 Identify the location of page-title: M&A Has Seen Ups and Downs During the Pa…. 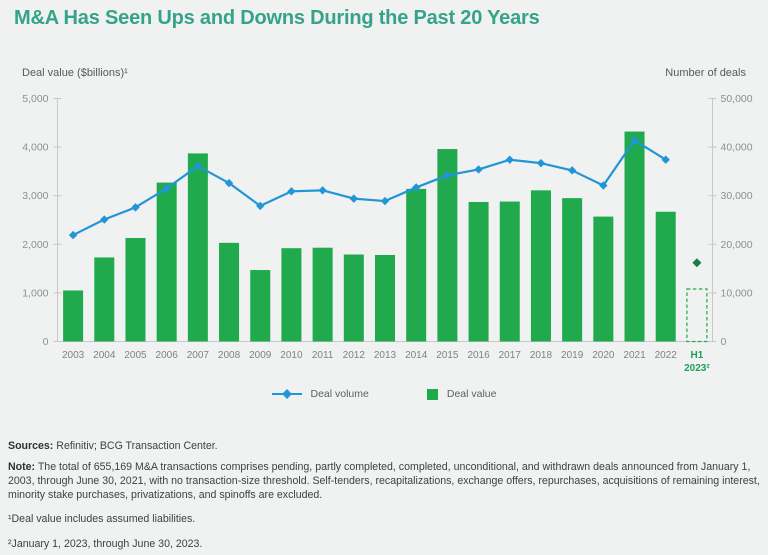
(277, 18).